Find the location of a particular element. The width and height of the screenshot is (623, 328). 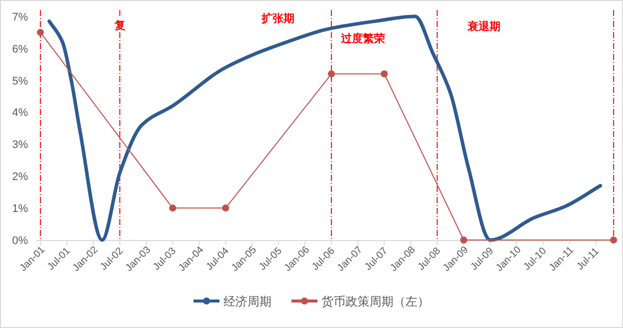

y-tick-label: 3% is located at coordinates (20, 145).